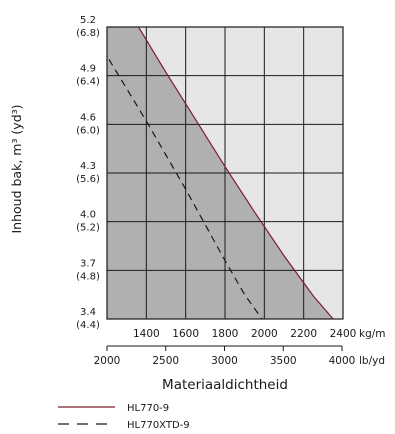 The image size is (395, 434). I want to click on y-tick-label-yd3: (4.8), so click(88, 276).